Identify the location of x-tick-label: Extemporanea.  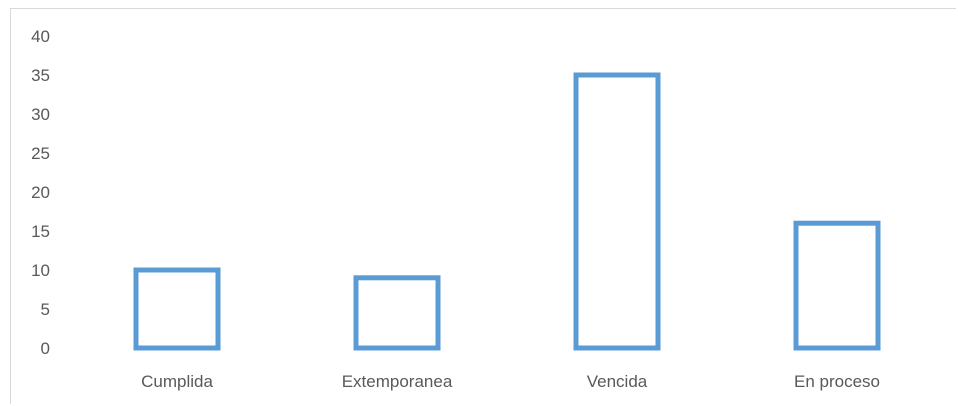
(397, 381).